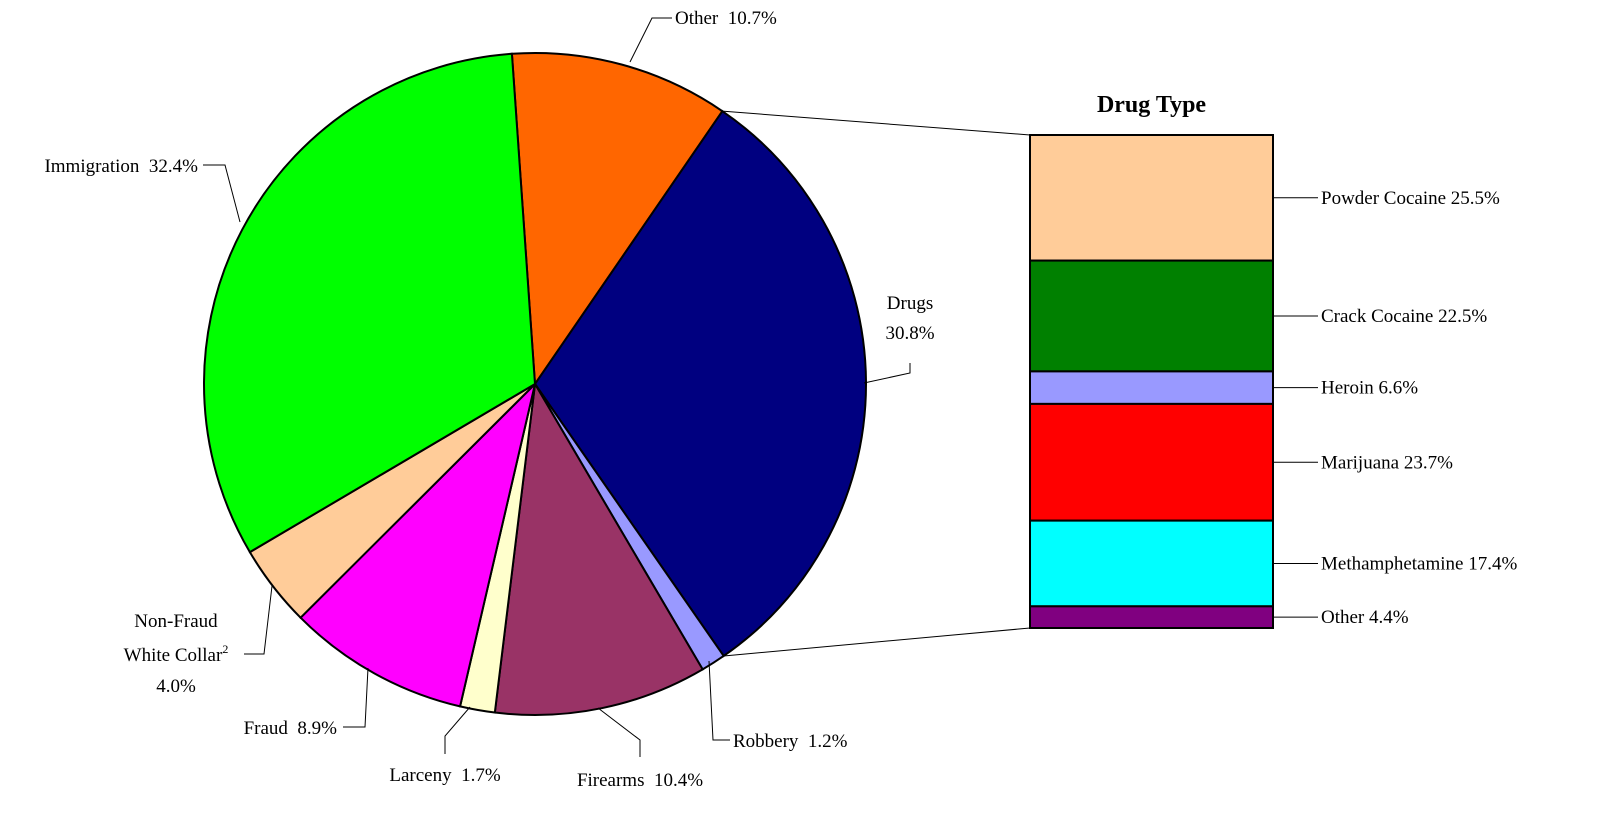 The image size is (1617, 817). I want to click on leader-line-immigration, so click(222, 193).